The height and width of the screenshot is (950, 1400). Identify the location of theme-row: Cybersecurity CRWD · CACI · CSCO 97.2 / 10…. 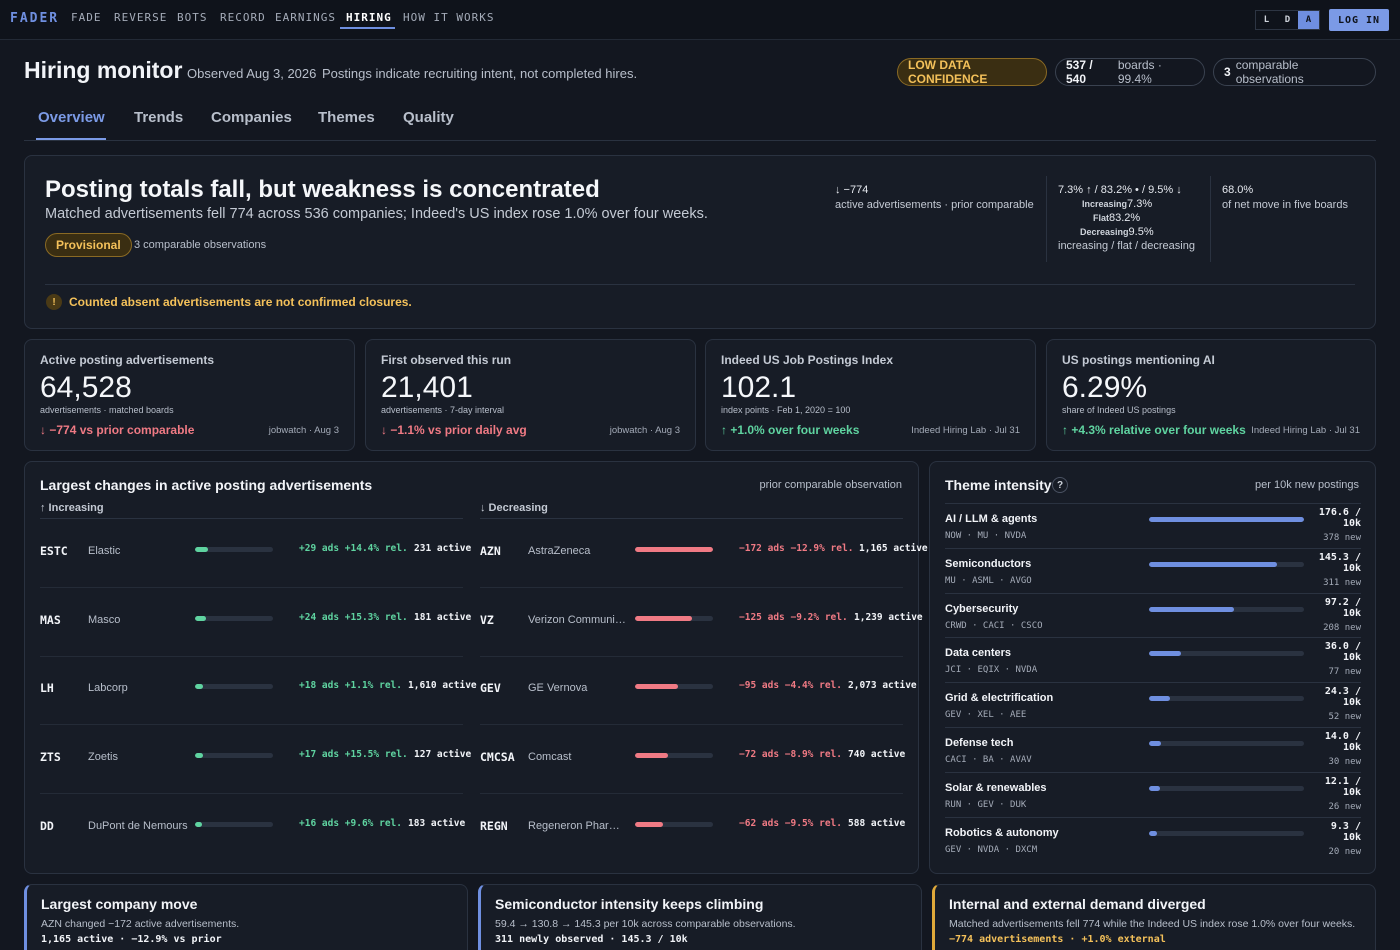
(1153, 615).